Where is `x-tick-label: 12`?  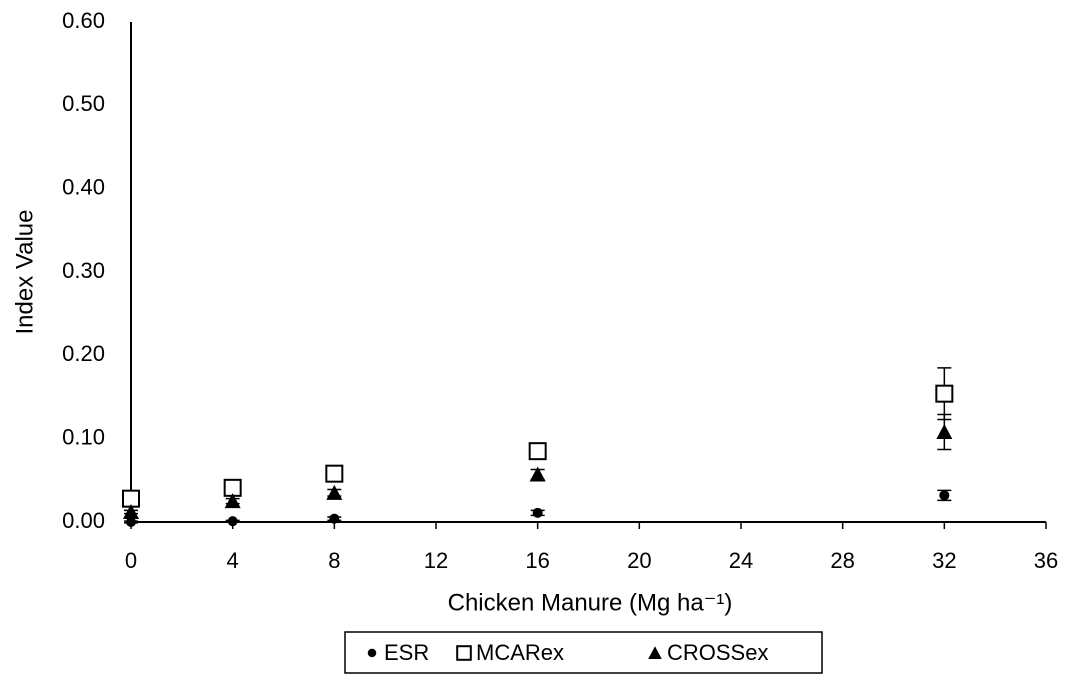 x-tick-label: 12 is located at coordinates (436, 560).